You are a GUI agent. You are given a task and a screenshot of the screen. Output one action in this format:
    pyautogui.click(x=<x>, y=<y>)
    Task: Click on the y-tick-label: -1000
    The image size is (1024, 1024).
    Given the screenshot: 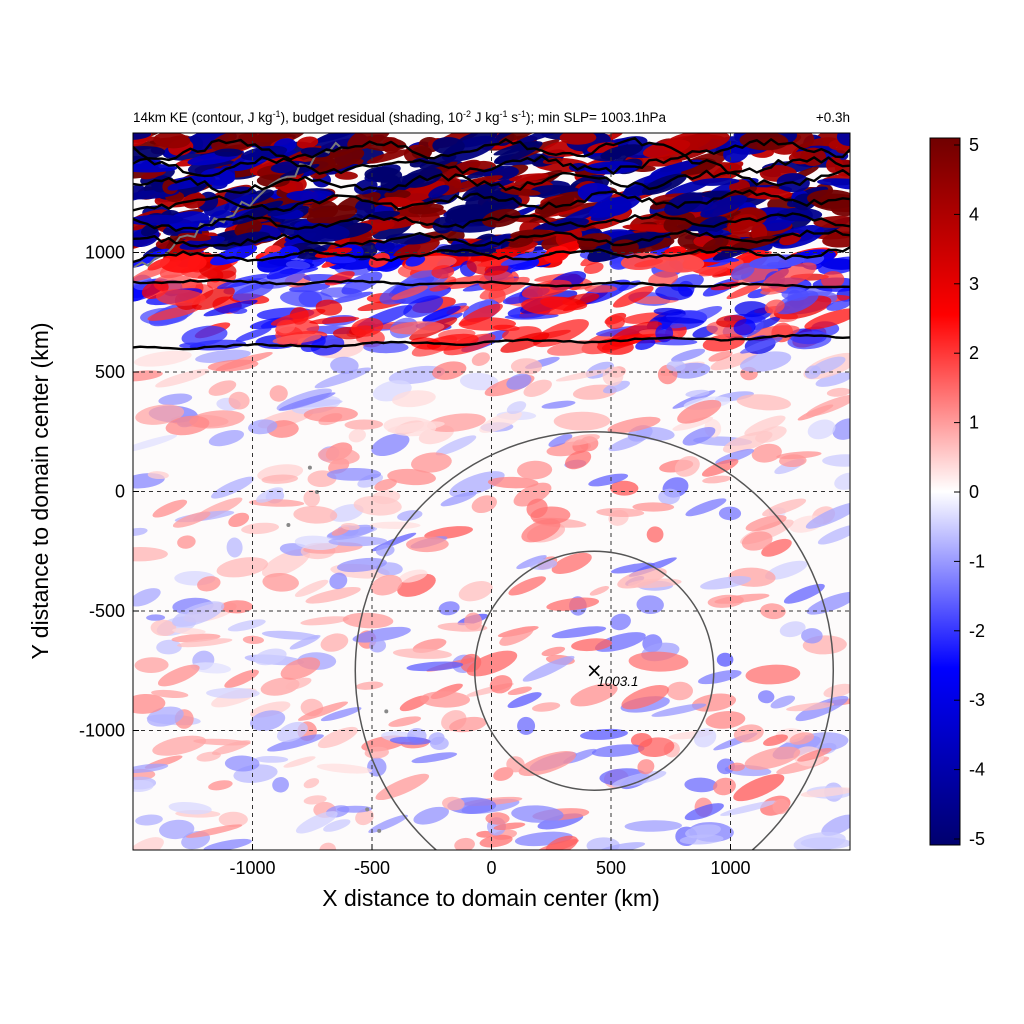 What is the action you would take?
    pyautogui.click(x=102, y=731)
    